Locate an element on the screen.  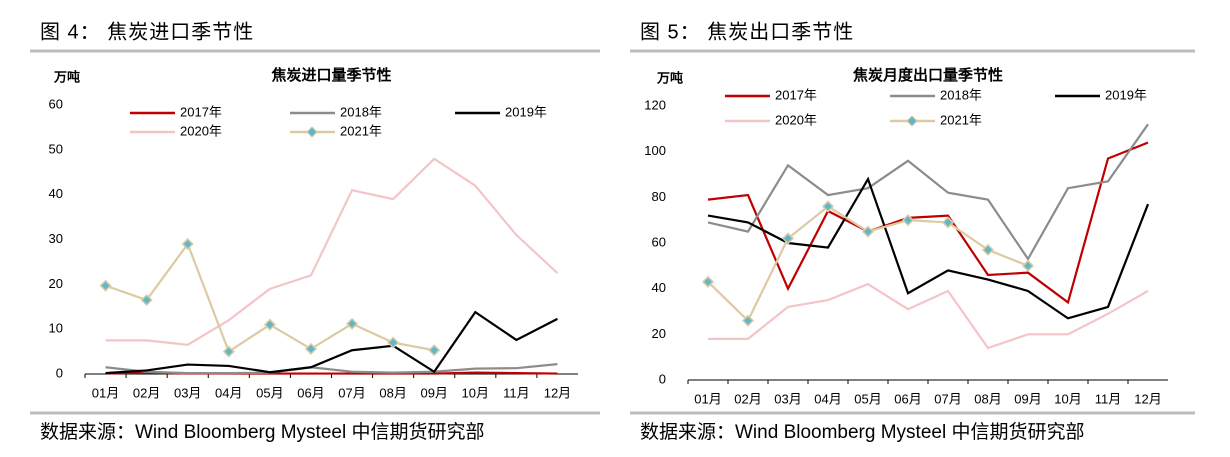
y-tick-label: 120 is located at coordinates (655, 104).